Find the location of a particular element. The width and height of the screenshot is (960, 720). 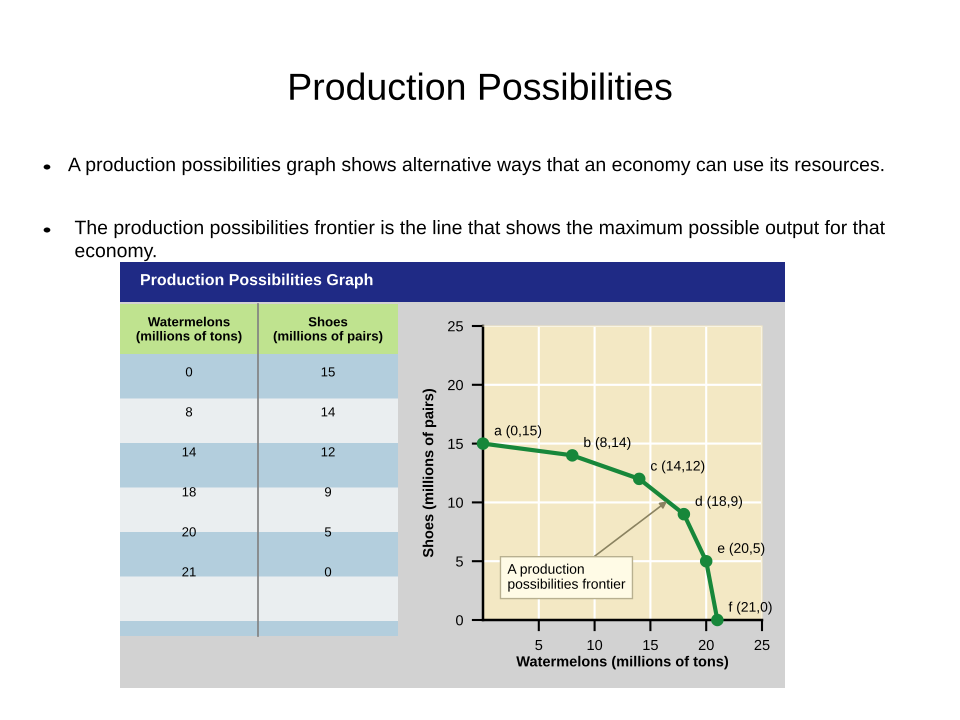

text: 20 is located at coordinates (189, 532).